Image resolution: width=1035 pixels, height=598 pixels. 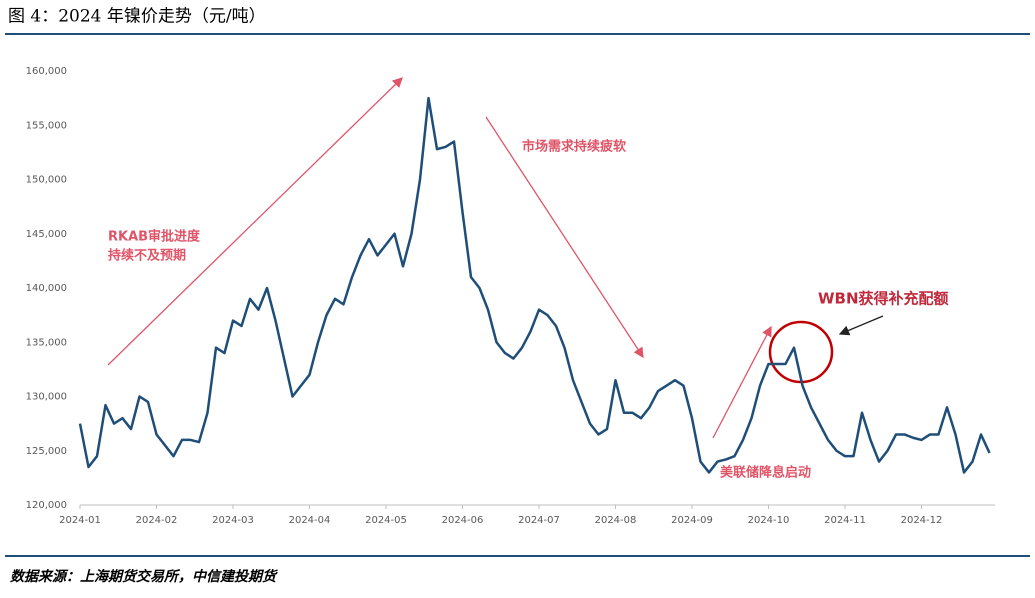 What do you see at coordinates (883, 299) in the screenshot?
I see `annotation: WBN获得补充配额` at bounding box center [883, 299].